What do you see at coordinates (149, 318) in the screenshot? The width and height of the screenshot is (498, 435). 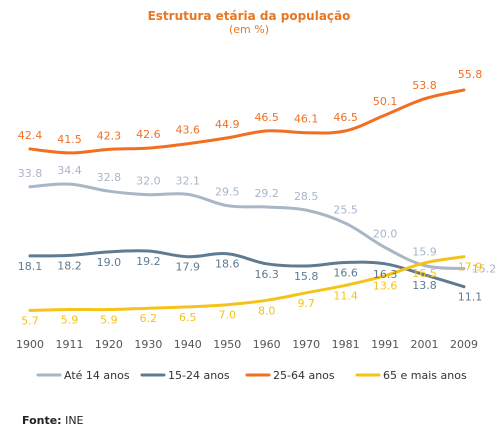 I see `data-label: 6.2` at bounding box center [149, 318].